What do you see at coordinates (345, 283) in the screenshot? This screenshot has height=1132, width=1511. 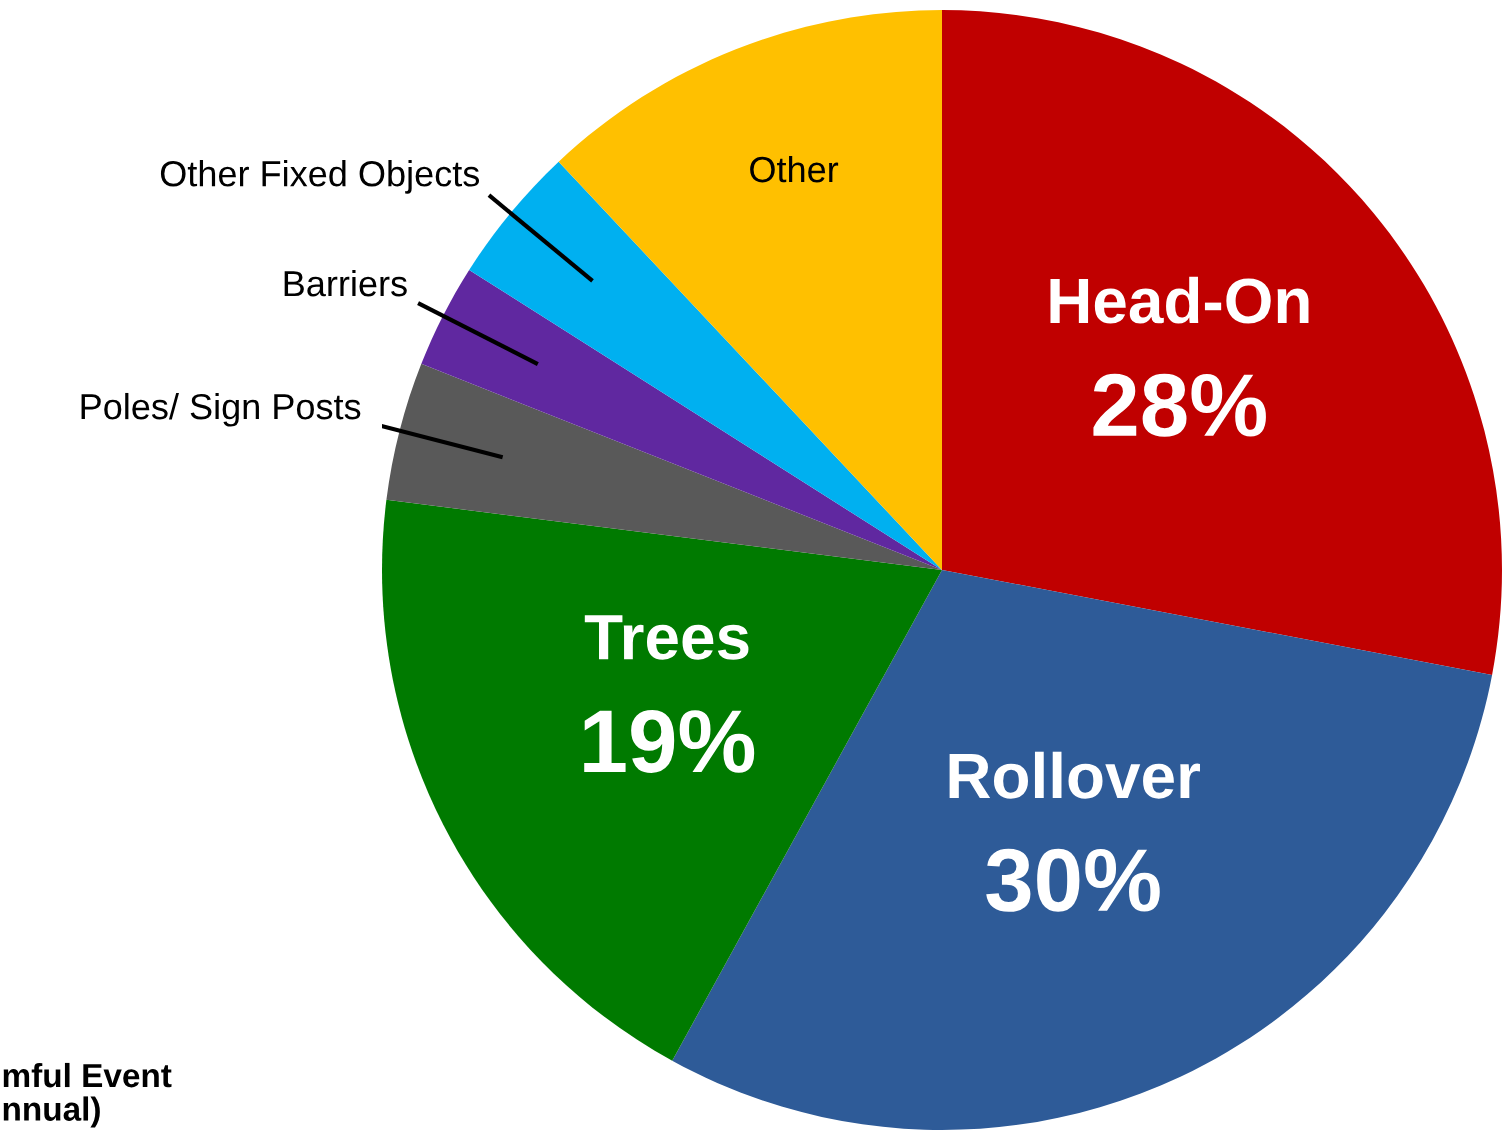 I see `slice-label: Barriers` at bounding box center [345, 283].